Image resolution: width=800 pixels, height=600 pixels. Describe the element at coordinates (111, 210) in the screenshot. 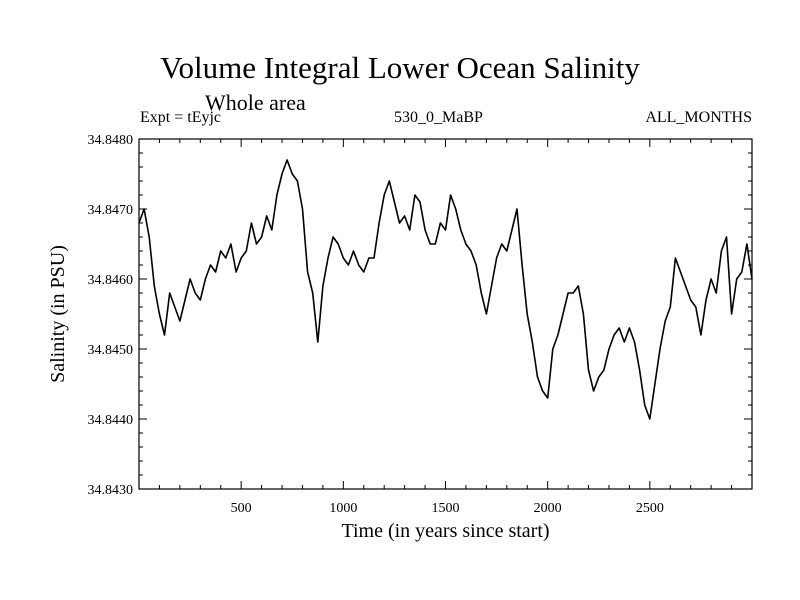

I see `y-tick-label: 34.8470` at that location.